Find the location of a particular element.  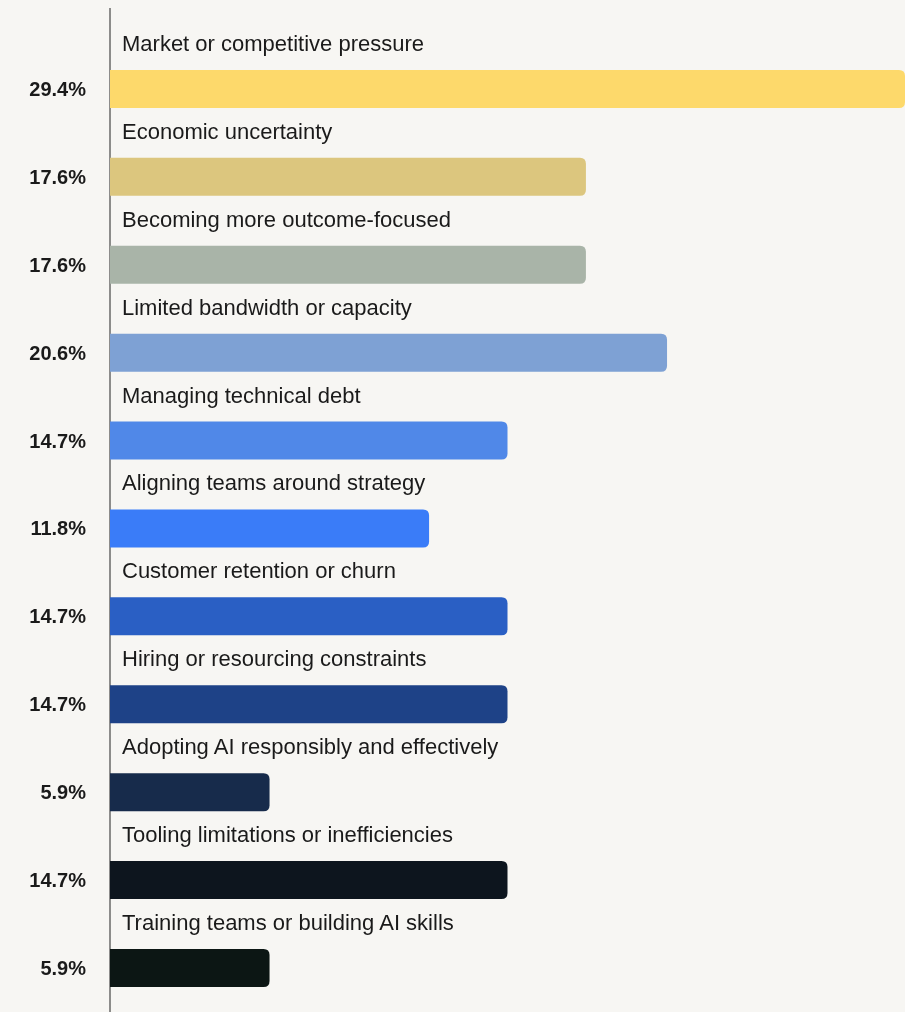

y-tick-label: Economic uncertainty is located at coordinates (227, 131).